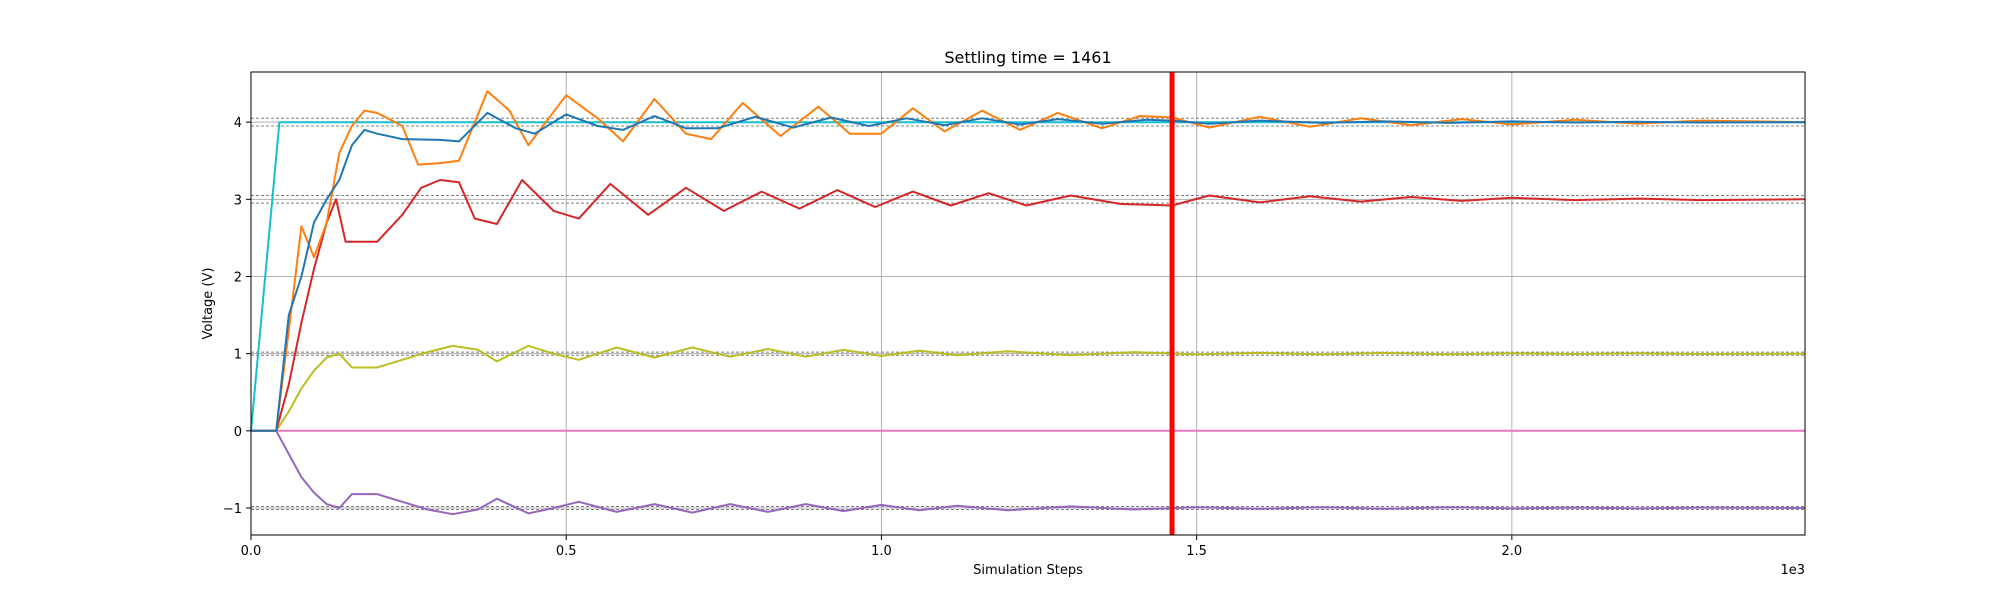  Describe the element at coordinates (566, 551) in the screenshot. I see `x-tick-label: 0.5` at that location.